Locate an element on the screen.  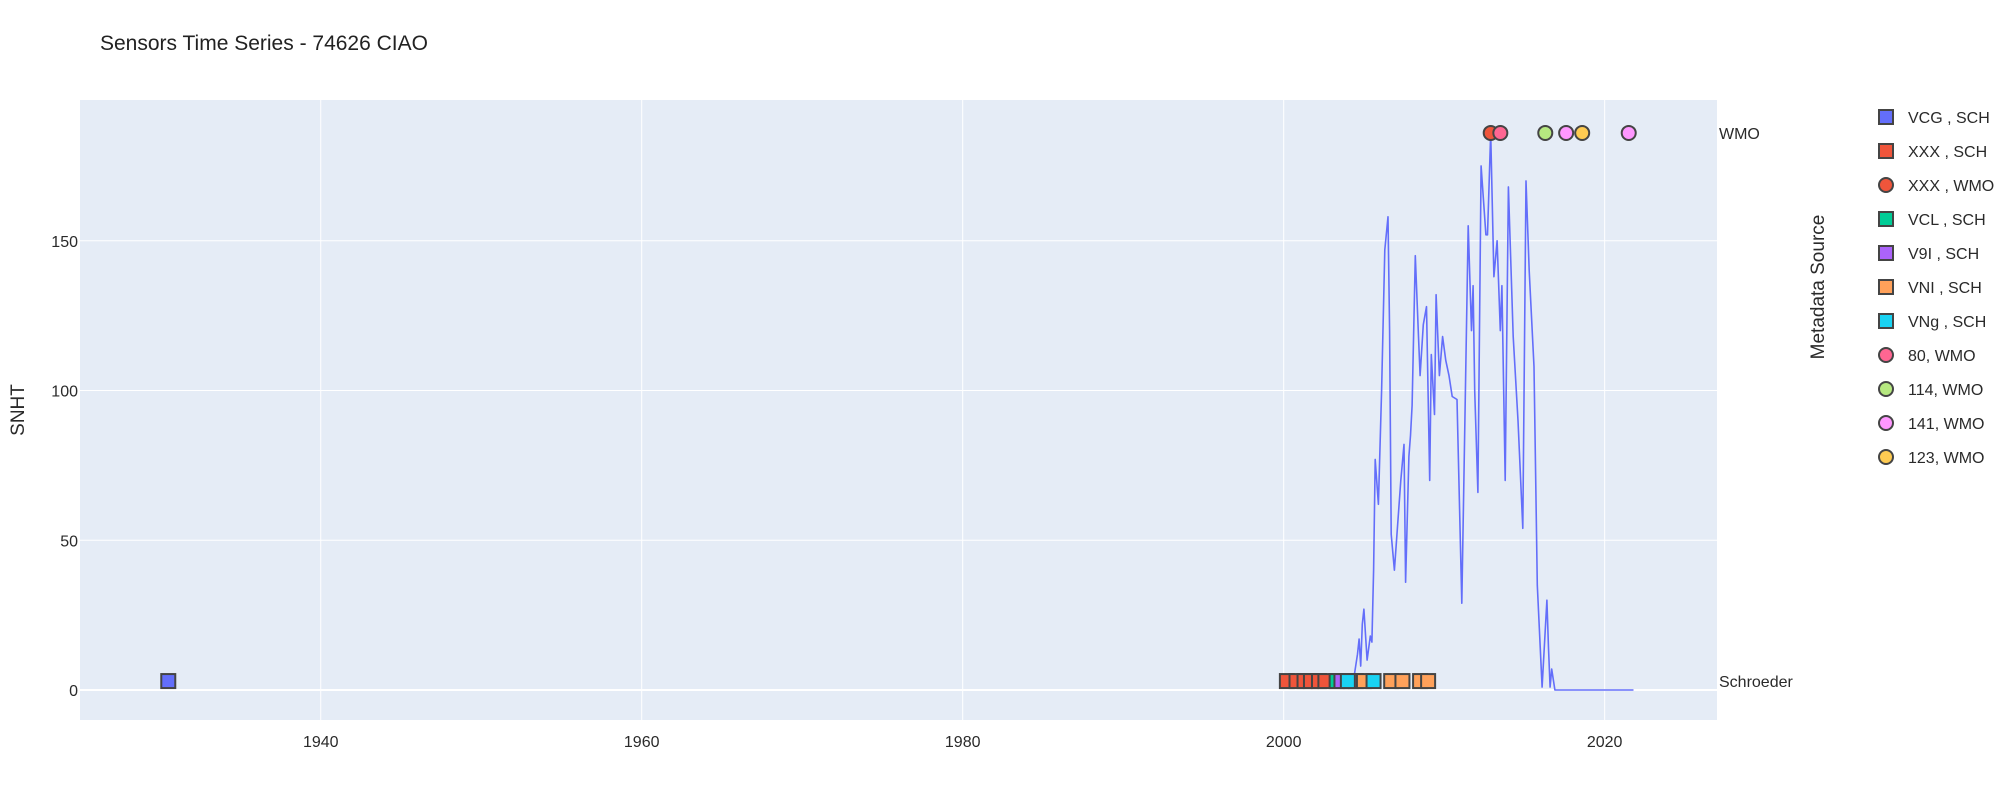
legend-item: XXX , SCH is located at coordinates (1932, 152).